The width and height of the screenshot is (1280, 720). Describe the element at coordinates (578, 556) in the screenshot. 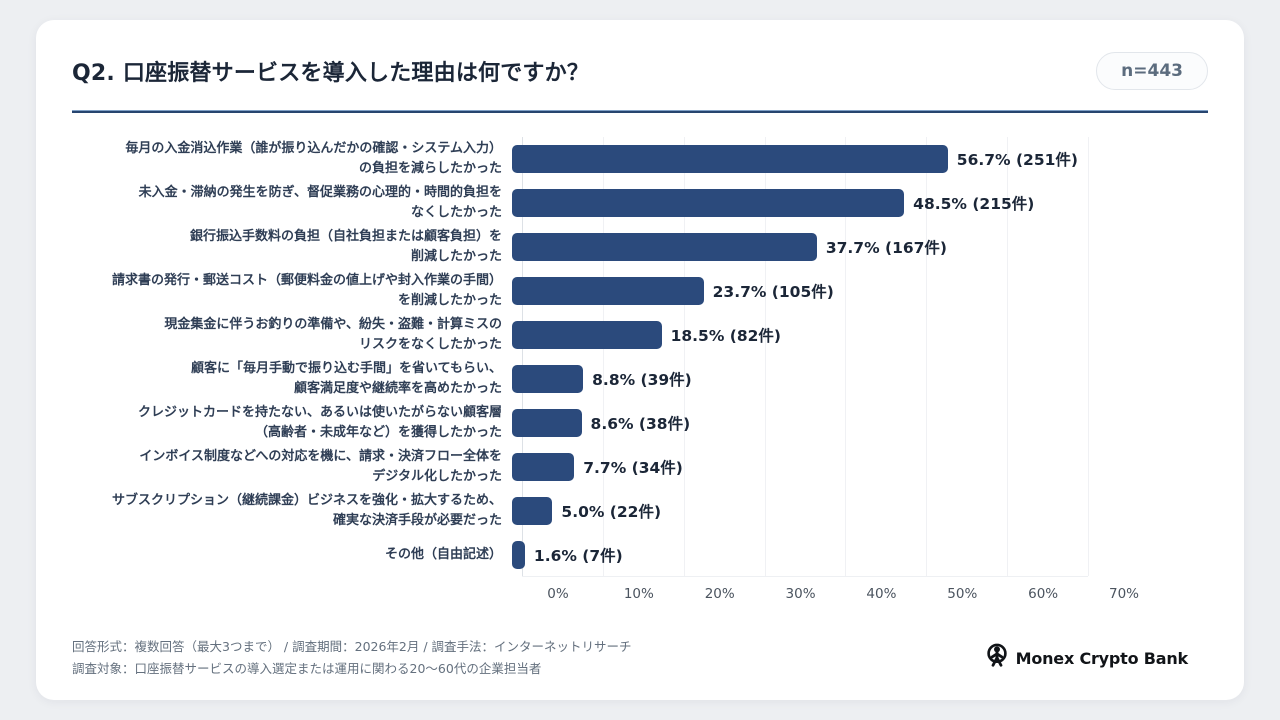

I see `value-label: 1.6% (7件)` at that location.